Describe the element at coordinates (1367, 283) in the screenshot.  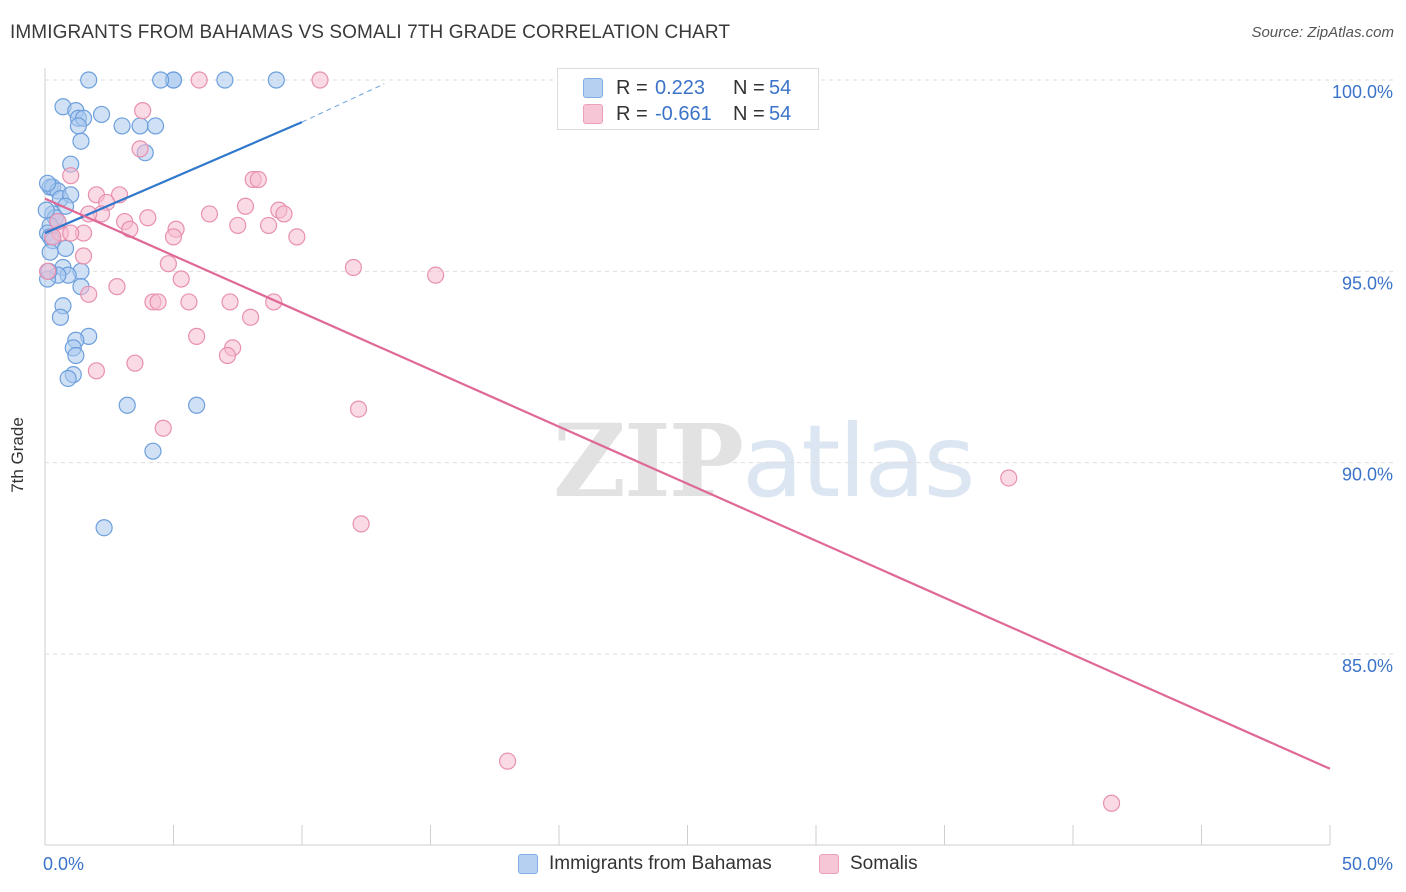
I see `y-tick-label: 95.0%` at that location.